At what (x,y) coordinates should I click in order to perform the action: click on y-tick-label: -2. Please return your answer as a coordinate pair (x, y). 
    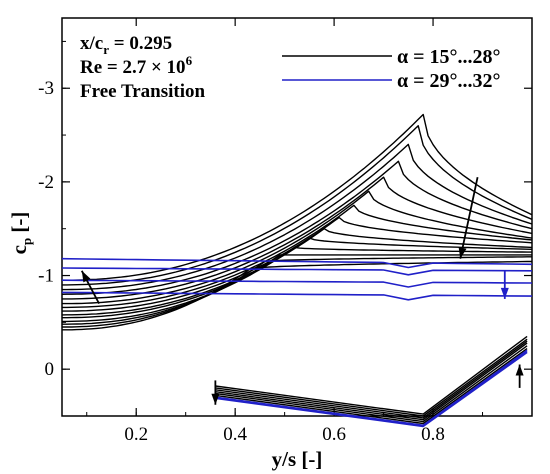
    Looking at the image, I should click on (46, 182).